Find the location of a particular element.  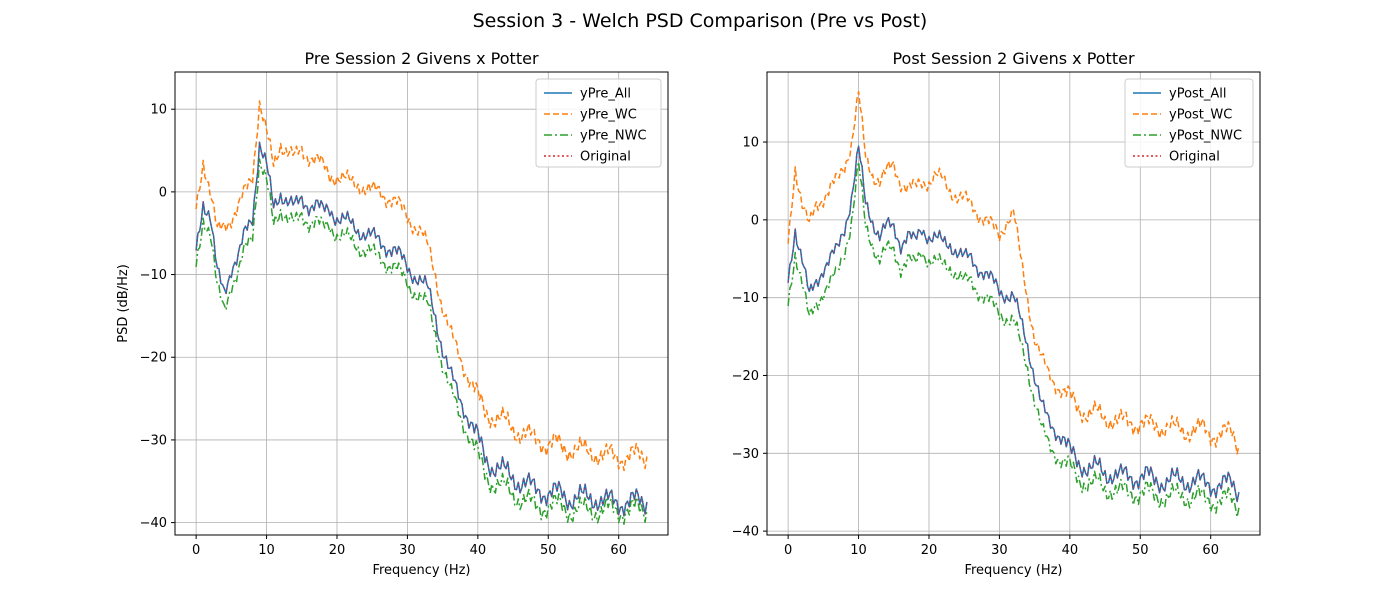

p0-xtick-label-50: 50 is located at coordinates (548, 550).